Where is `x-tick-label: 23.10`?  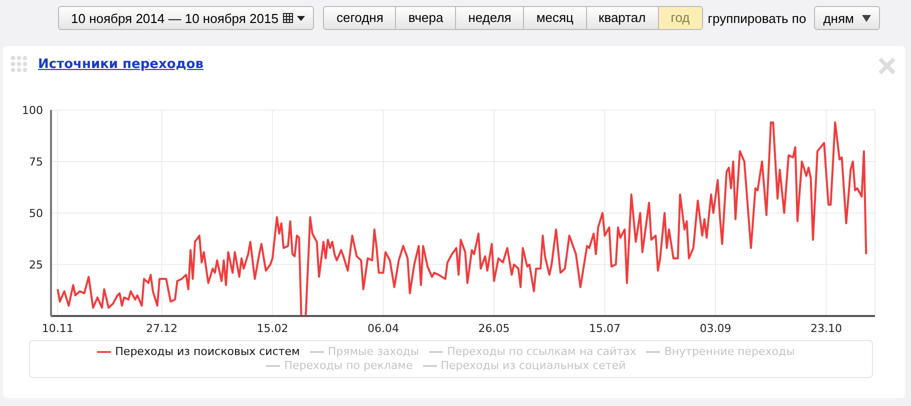
x-tick-label: 23.10 is located at coordinates (826, 328).